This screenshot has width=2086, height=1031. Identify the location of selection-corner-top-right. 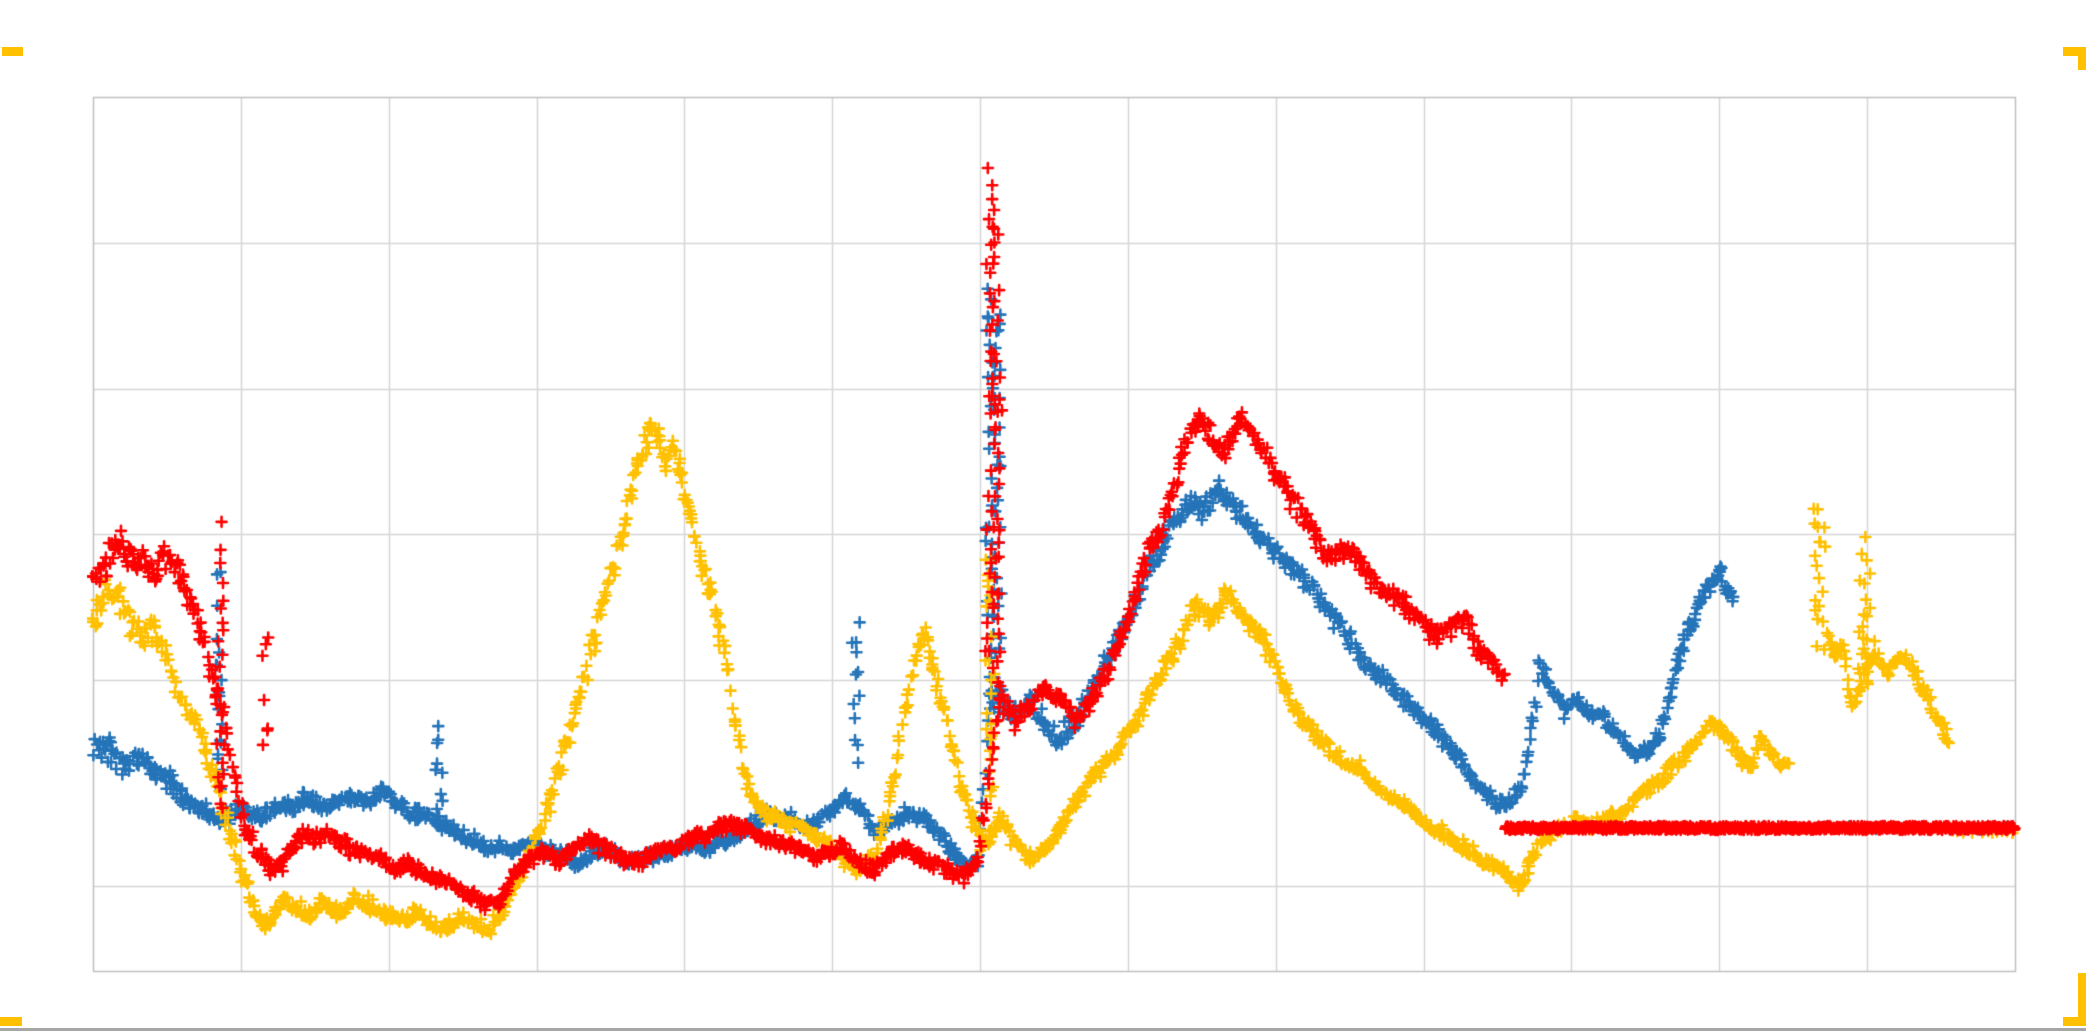
(2074, 51).